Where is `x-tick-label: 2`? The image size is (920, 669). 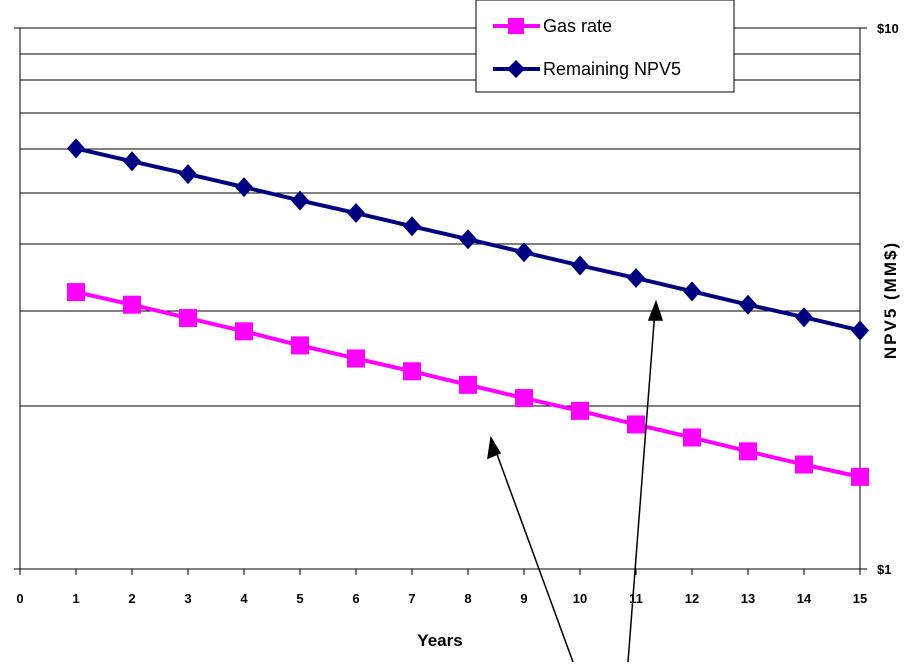 x-tick-label: 2 is located at coordinates (131, 598).